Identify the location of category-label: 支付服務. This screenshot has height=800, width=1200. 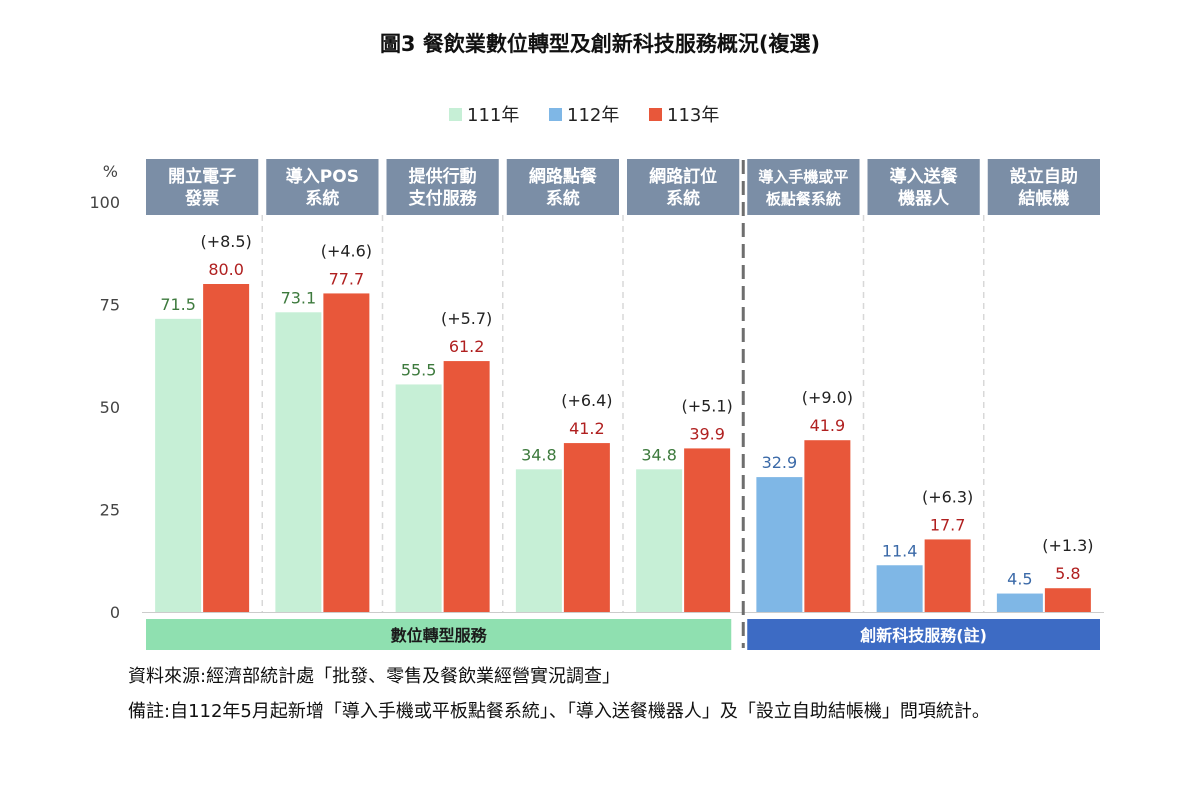
(443, 198).